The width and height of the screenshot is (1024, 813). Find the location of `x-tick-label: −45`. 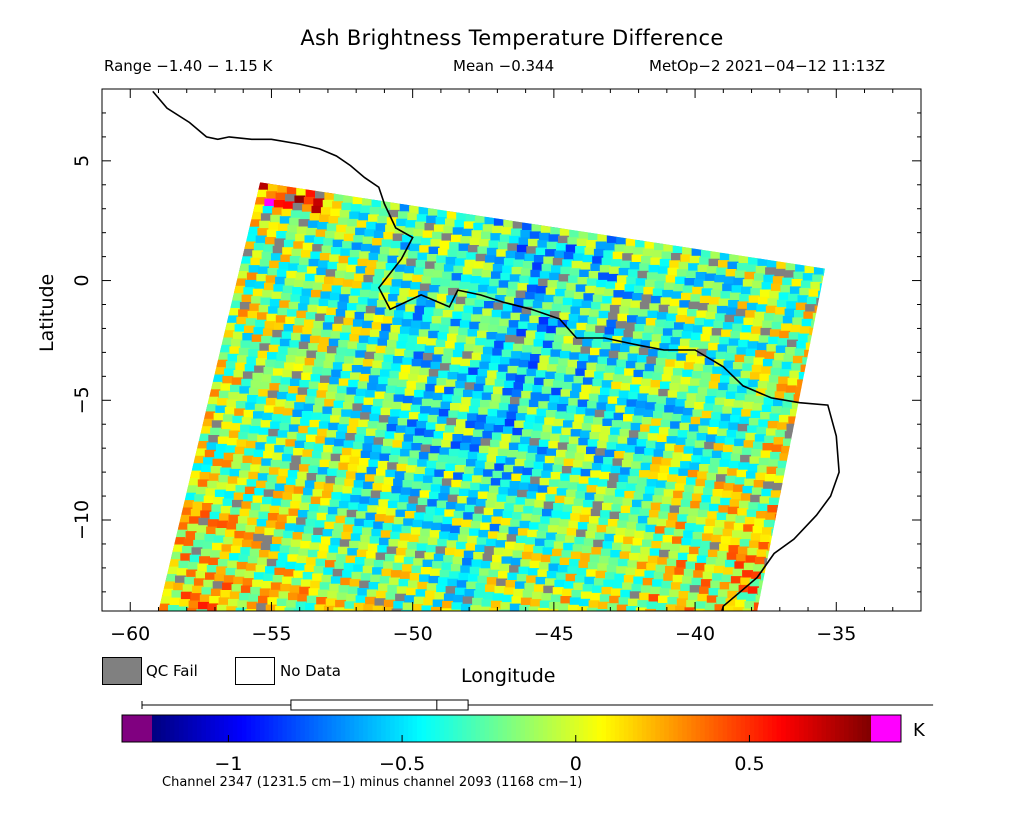

x-tick-label: −45 is located at coordinates (554, 634).